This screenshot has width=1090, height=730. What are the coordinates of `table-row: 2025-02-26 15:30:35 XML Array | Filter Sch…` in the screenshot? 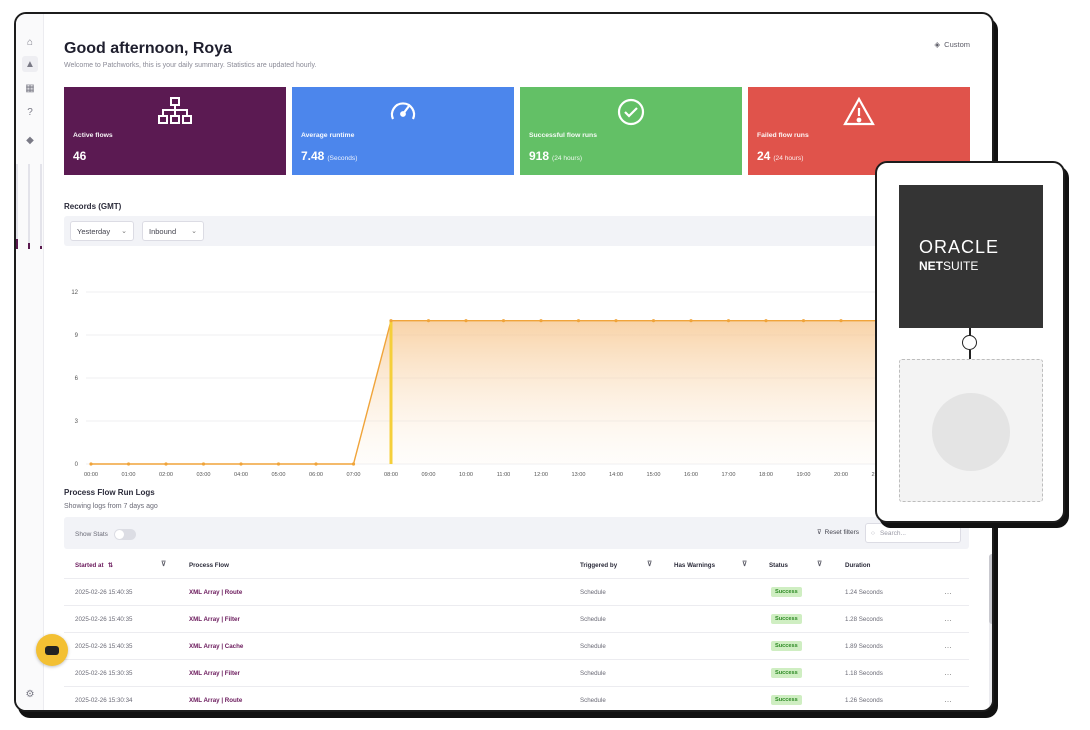 It's located at (516, 673).